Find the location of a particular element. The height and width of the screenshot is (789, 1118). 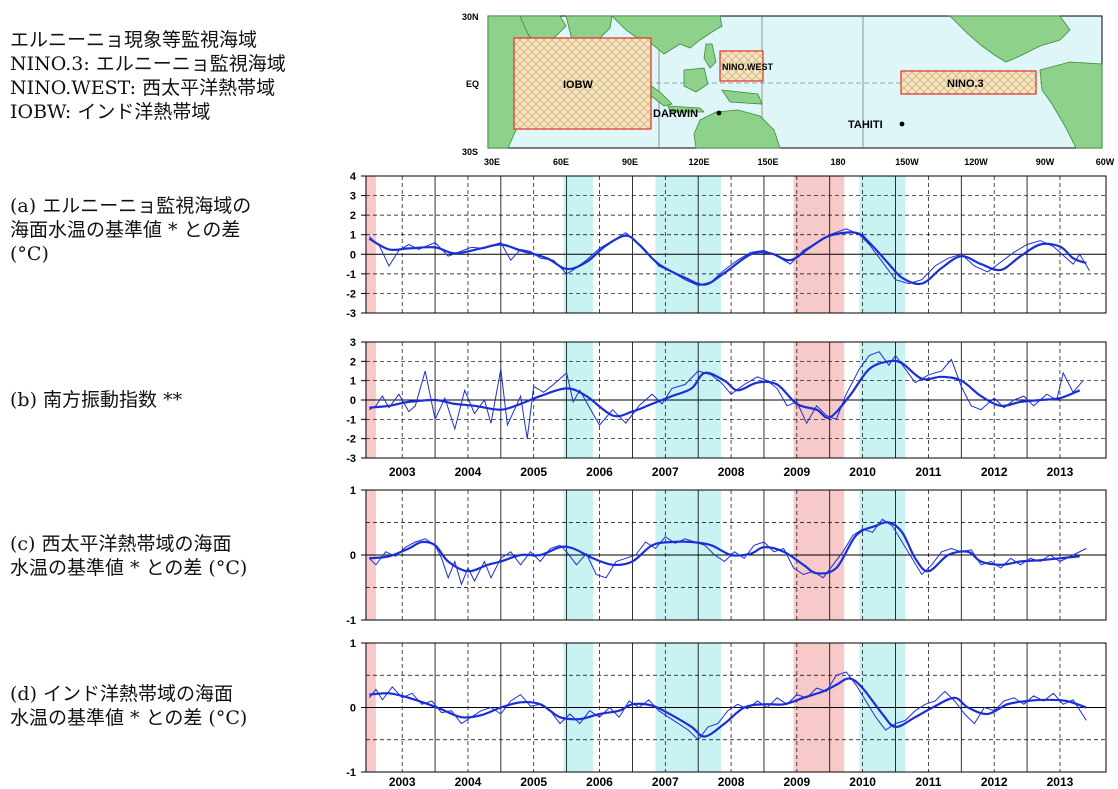

darwin-station-marker is located at coordinates (719, 113).